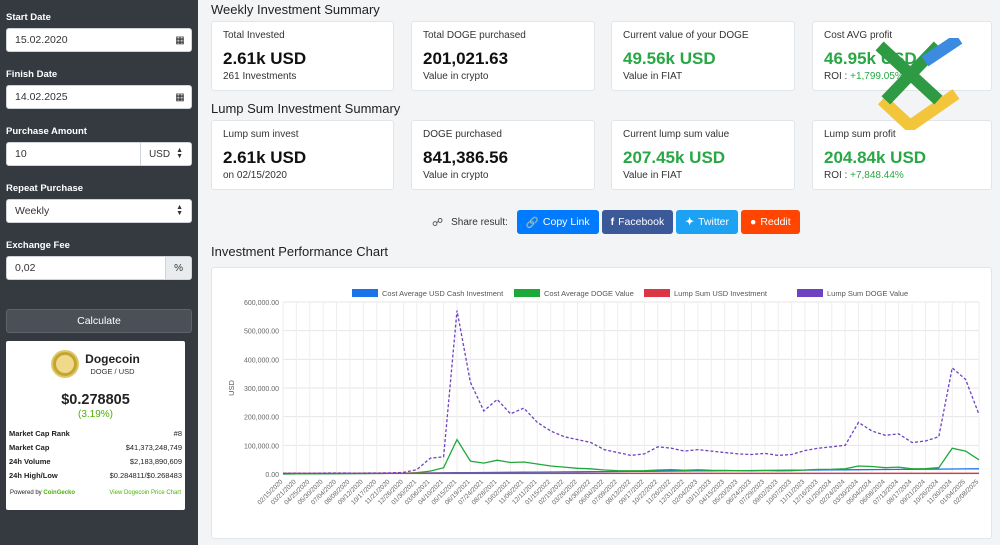 This screenshot has width=1000, height=545. I want to click on coin-stat-row: 24h High/Low $0.284811/$0.268483, so click(95, 475).